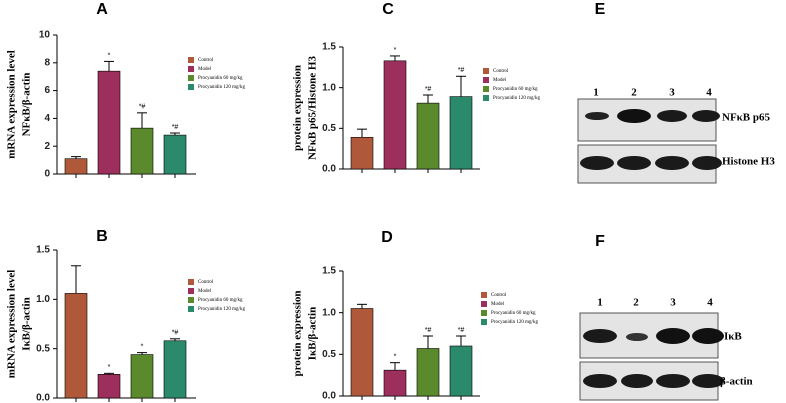  Describe the element at coordinates (596, 93) in the screenshot. I see `lane-label: 1` at that location.